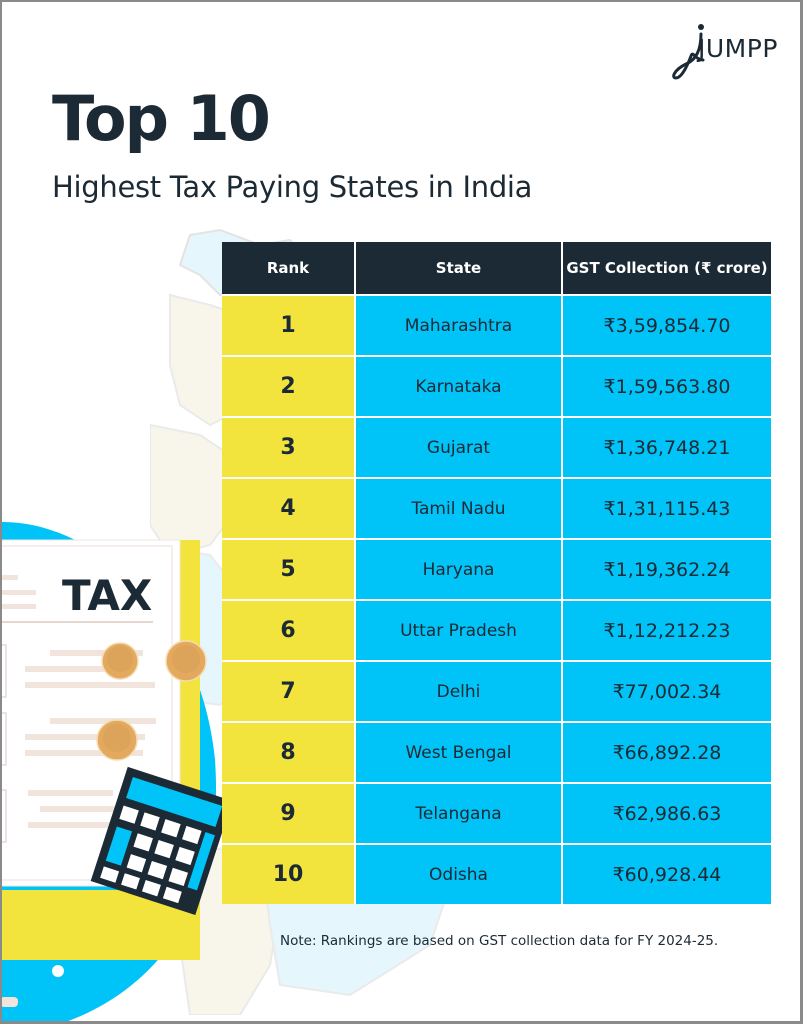  Describe the element at coordinates (738, 48) in the screenshot. I see `logo-text: JUMPP` at that location.